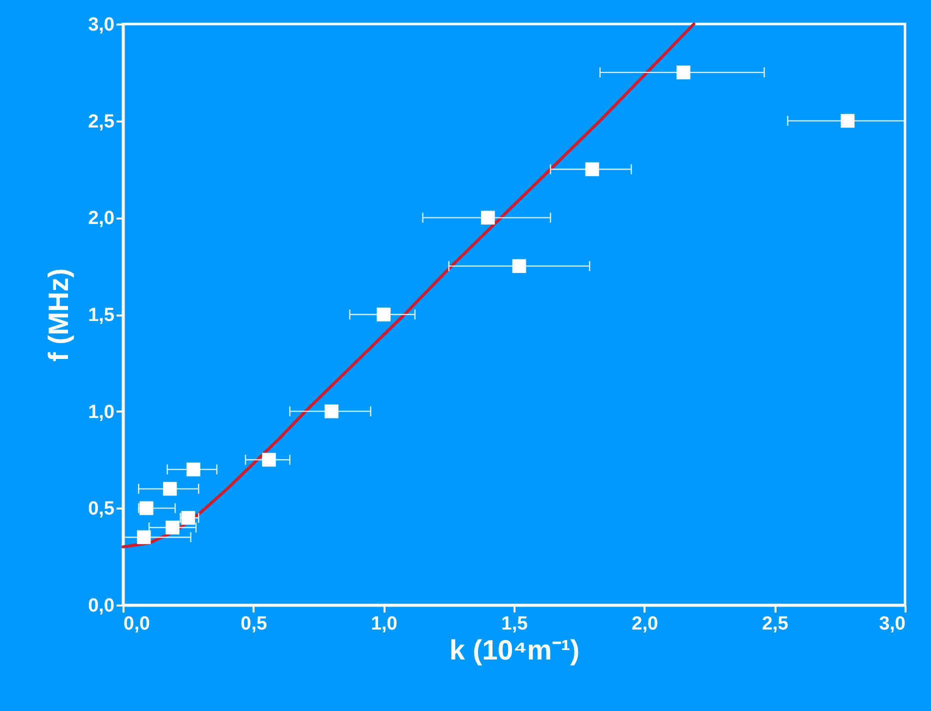  Describe the element at coordinates (645, 624) in the screenshot. I see `x-tick-label: 2,0` at that location.